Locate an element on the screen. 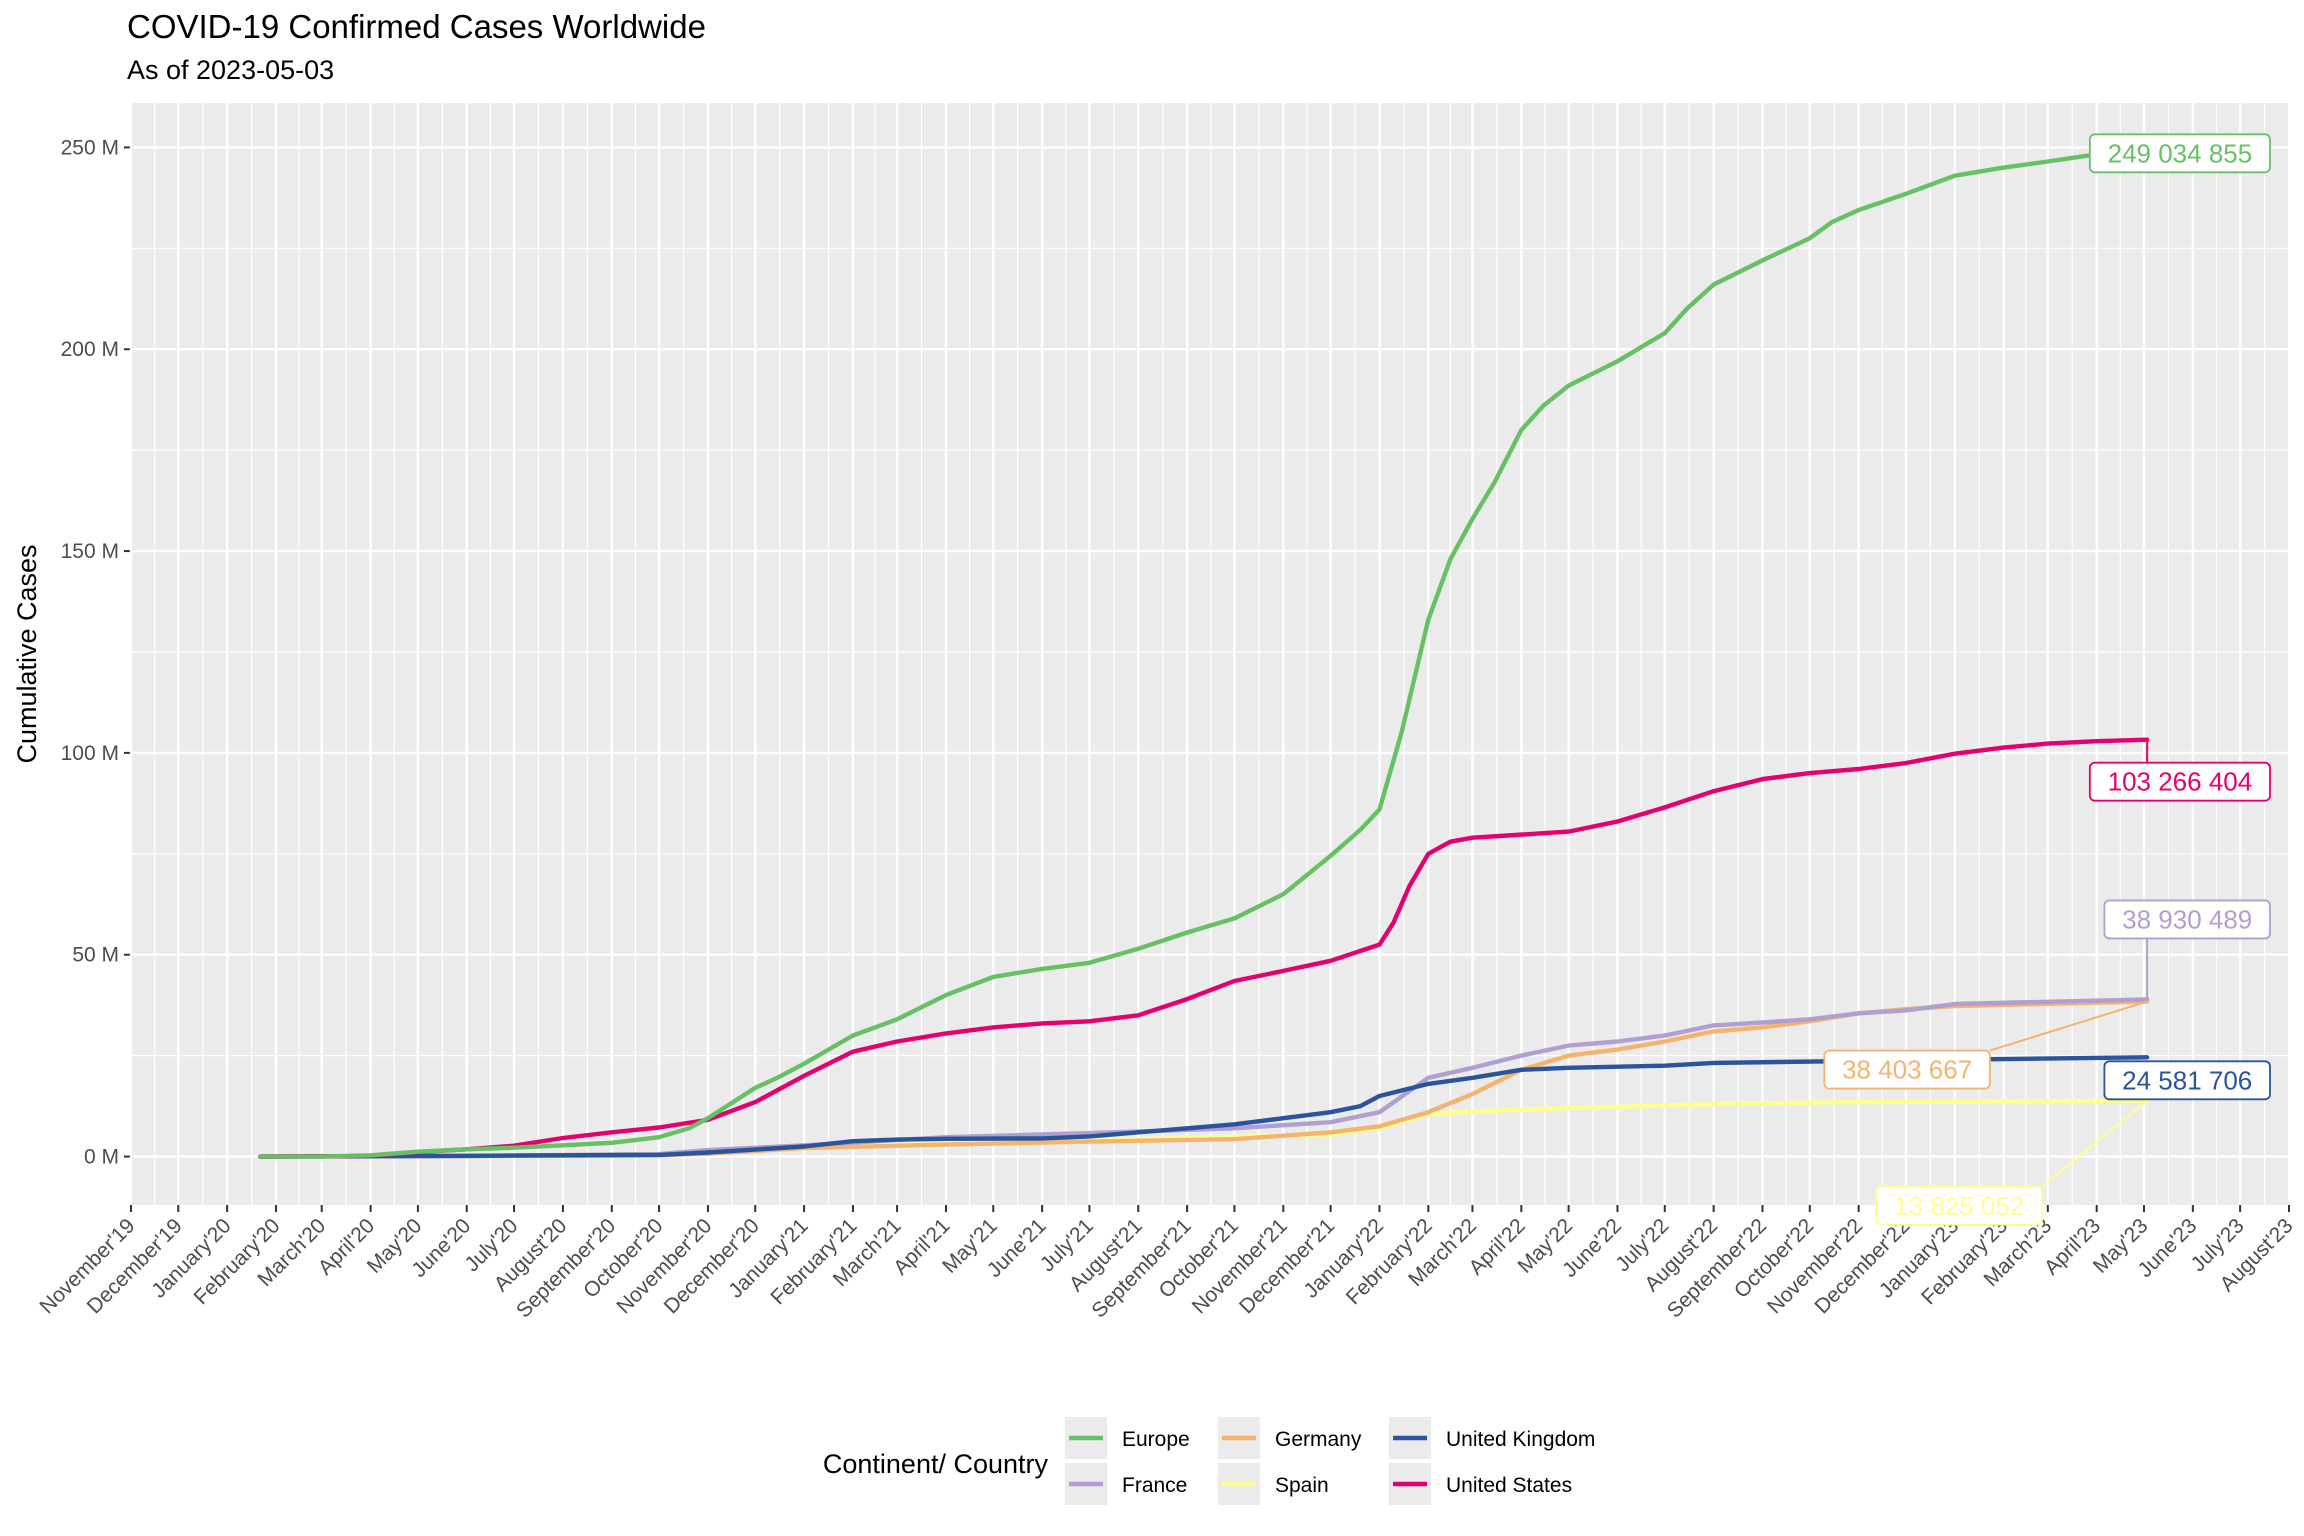 This screenshot has width=2304, height=1536. chart-subtitle: As of 2023-05-03 is located at coordinates (231, 70).